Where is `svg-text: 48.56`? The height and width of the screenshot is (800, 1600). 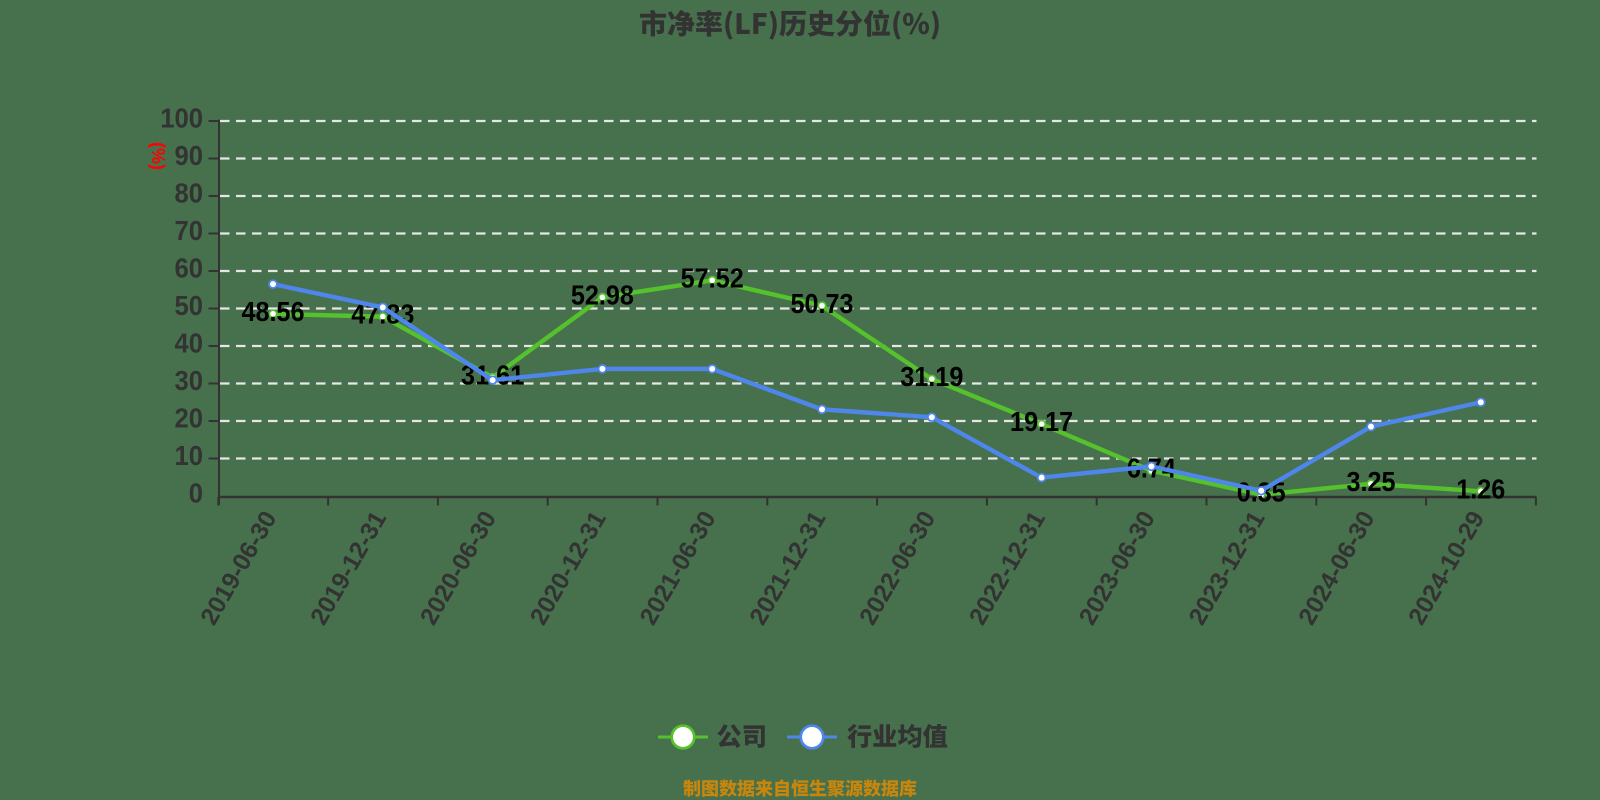
svg-text: 48.56 is located at coordinates (272, 311).